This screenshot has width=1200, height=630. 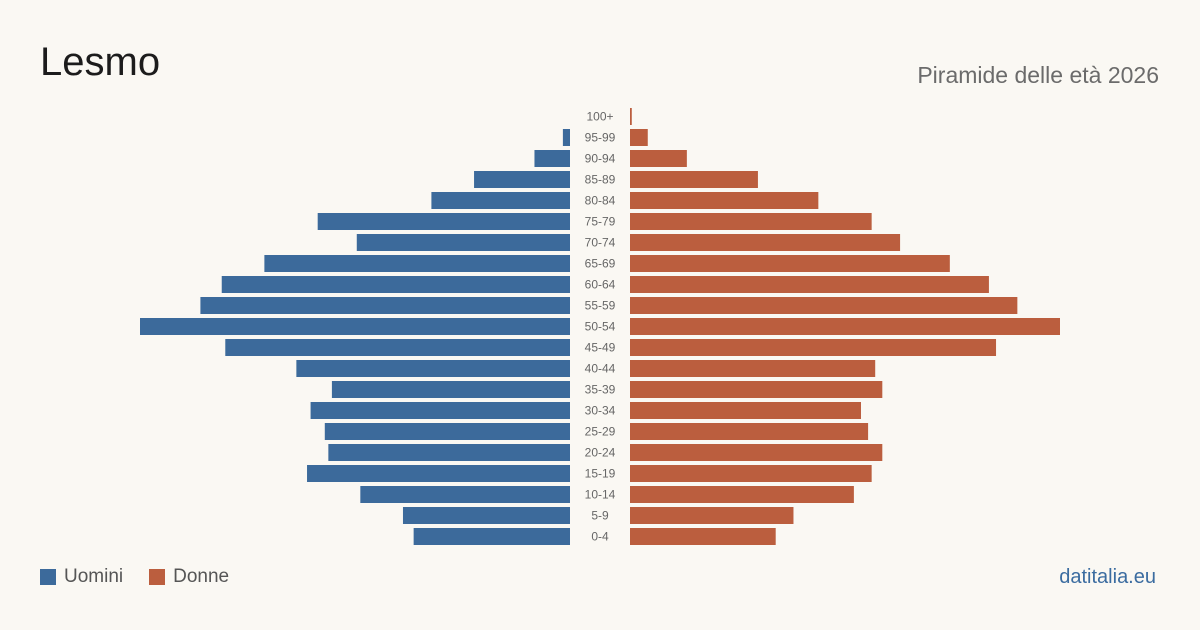 What do you see at coordinates (600, 180) in the screenshot?
I see `age-label-85-89: 85-89` at bounding box center [600, 180].